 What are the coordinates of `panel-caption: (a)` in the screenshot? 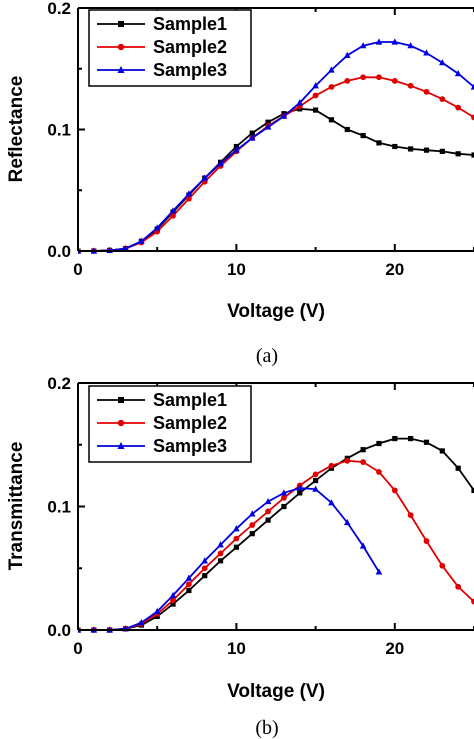 It's located at (267, 356).